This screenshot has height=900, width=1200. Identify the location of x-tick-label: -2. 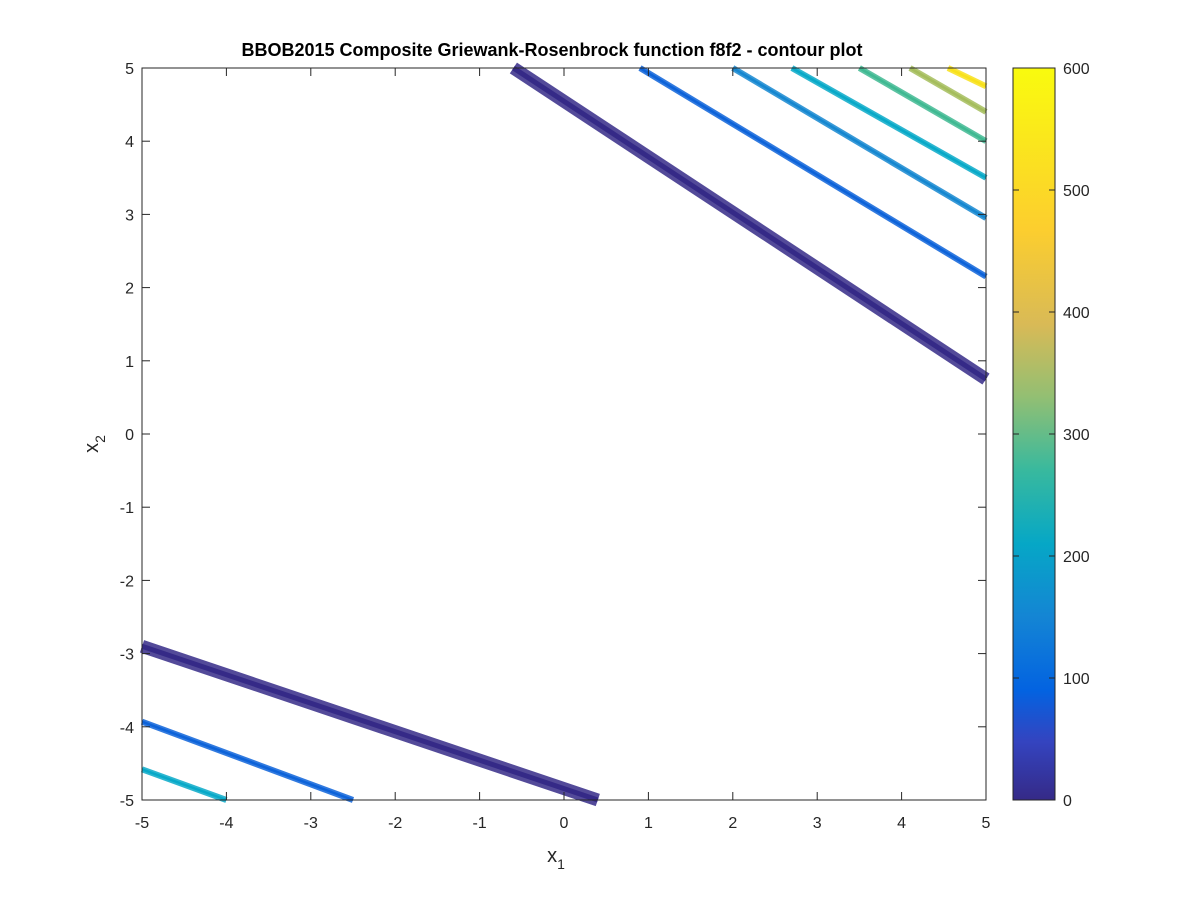
(395, 823).